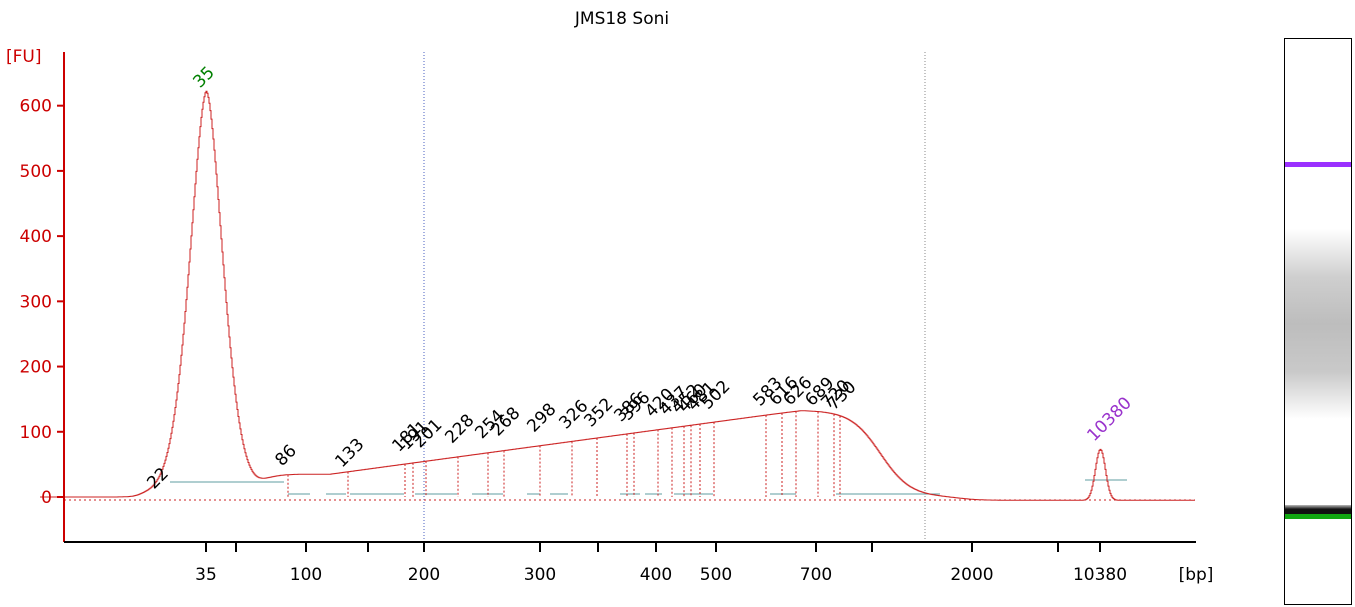 This screenshot has height=607, width=1355. Describe the element at coordinates (36, 237) in the screenshot. I see `y-tick-label: 400` at that location.